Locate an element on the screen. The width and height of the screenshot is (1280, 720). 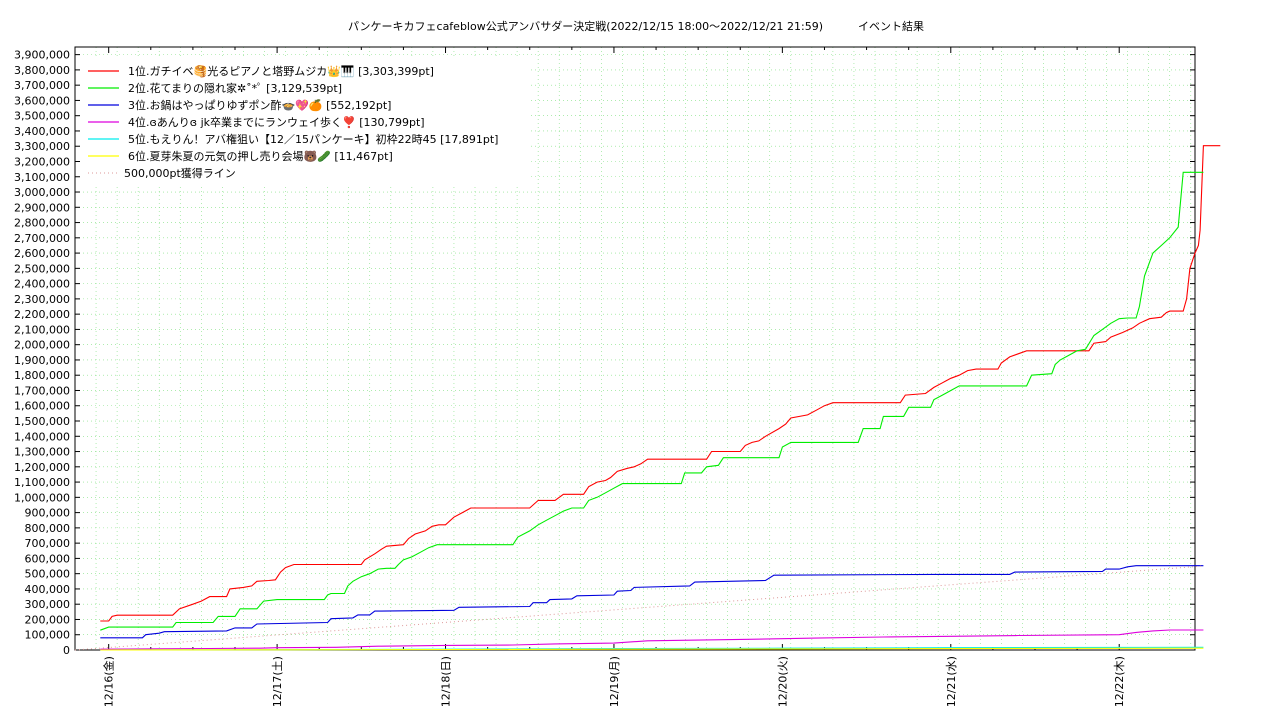
y-tick-label: 1,600,000 is located at coordinates (42, 406).